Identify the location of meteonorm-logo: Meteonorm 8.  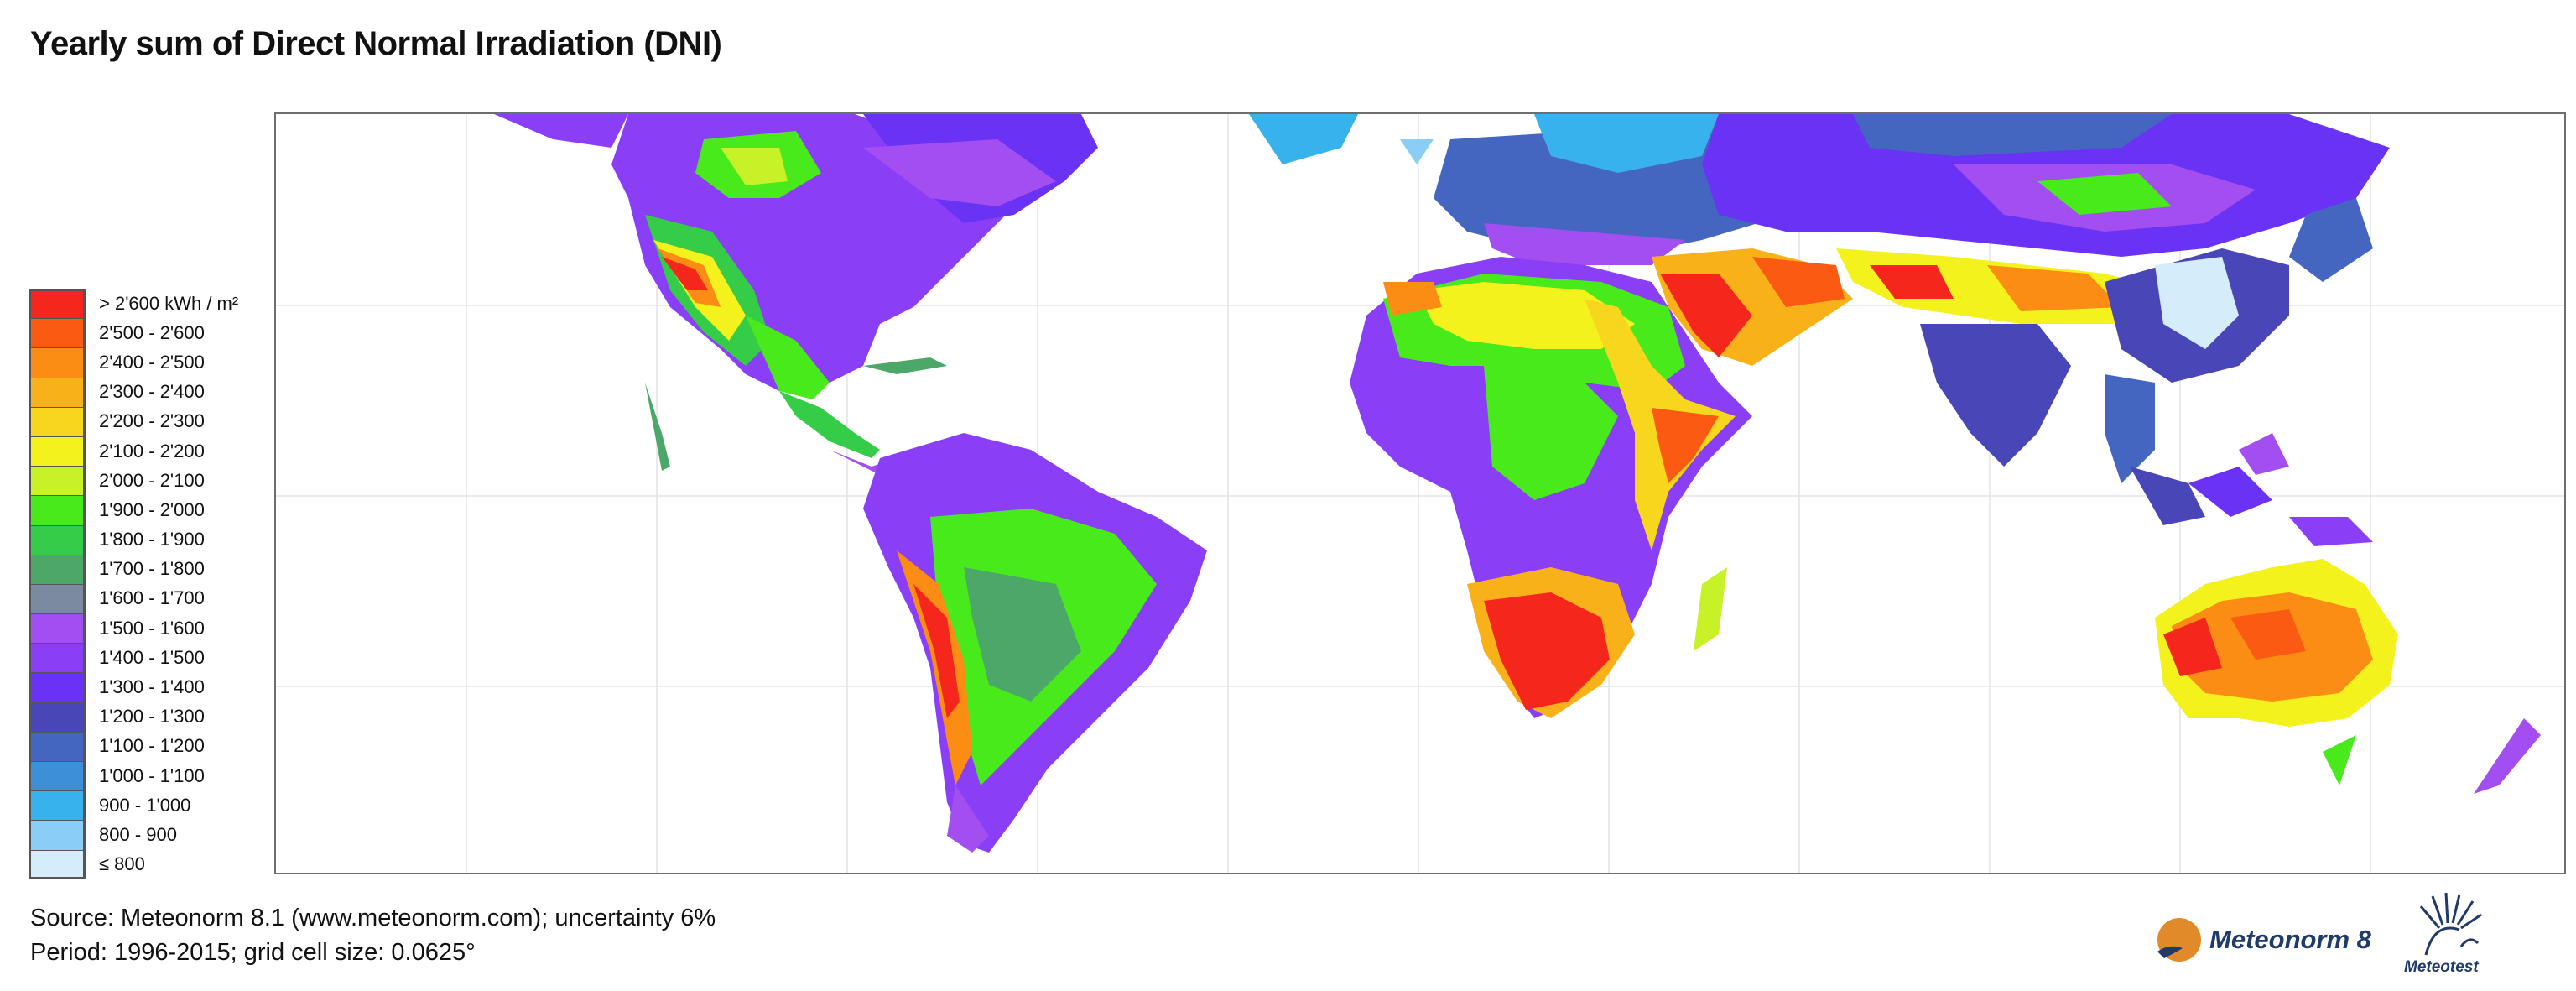
(2261, 940).